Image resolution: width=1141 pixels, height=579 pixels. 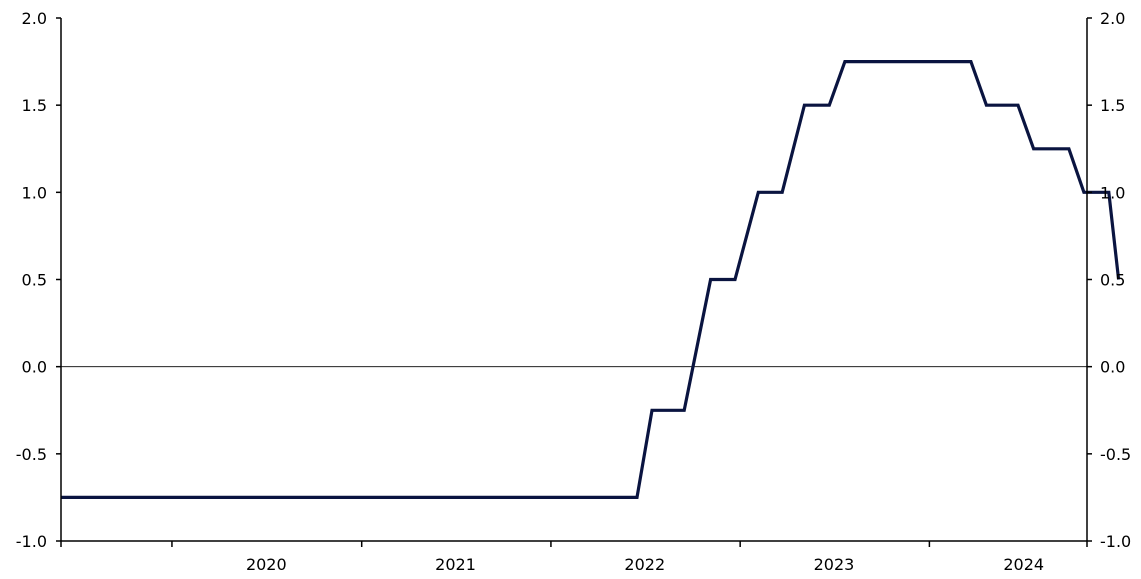 I want to click on y-tick-label-left: 0.0, so click(x=34, y=367).